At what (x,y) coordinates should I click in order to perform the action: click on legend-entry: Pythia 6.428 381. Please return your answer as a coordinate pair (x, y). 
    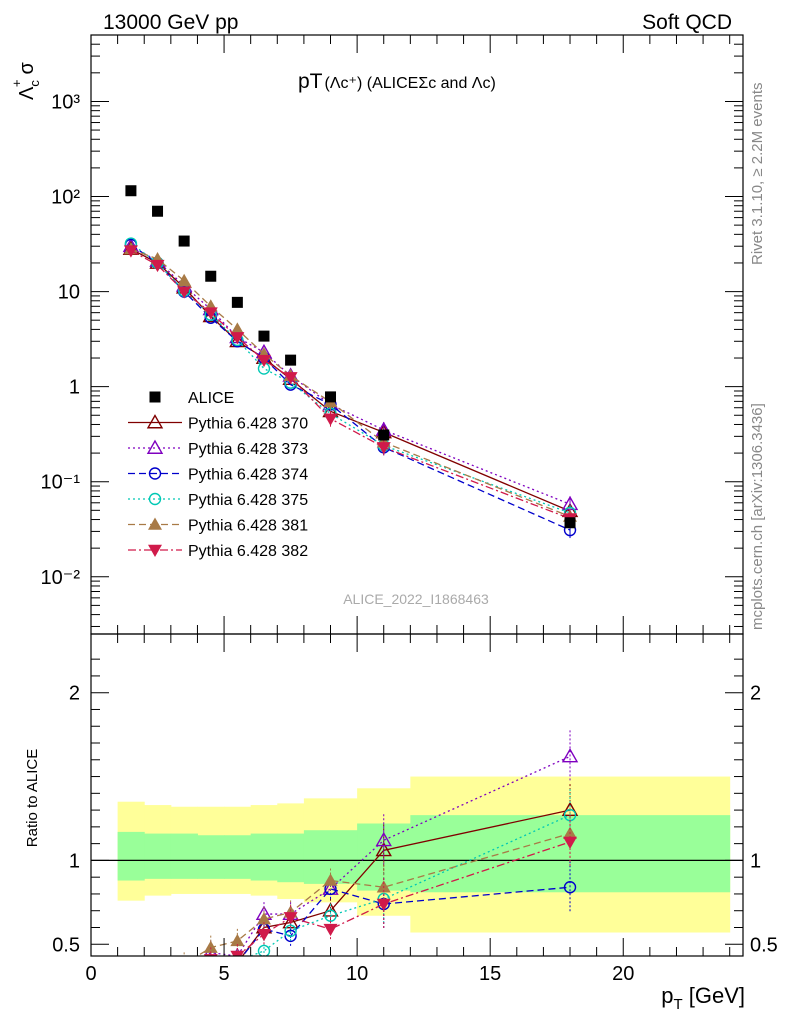
    Looking at the image, I should click on (218, 526).